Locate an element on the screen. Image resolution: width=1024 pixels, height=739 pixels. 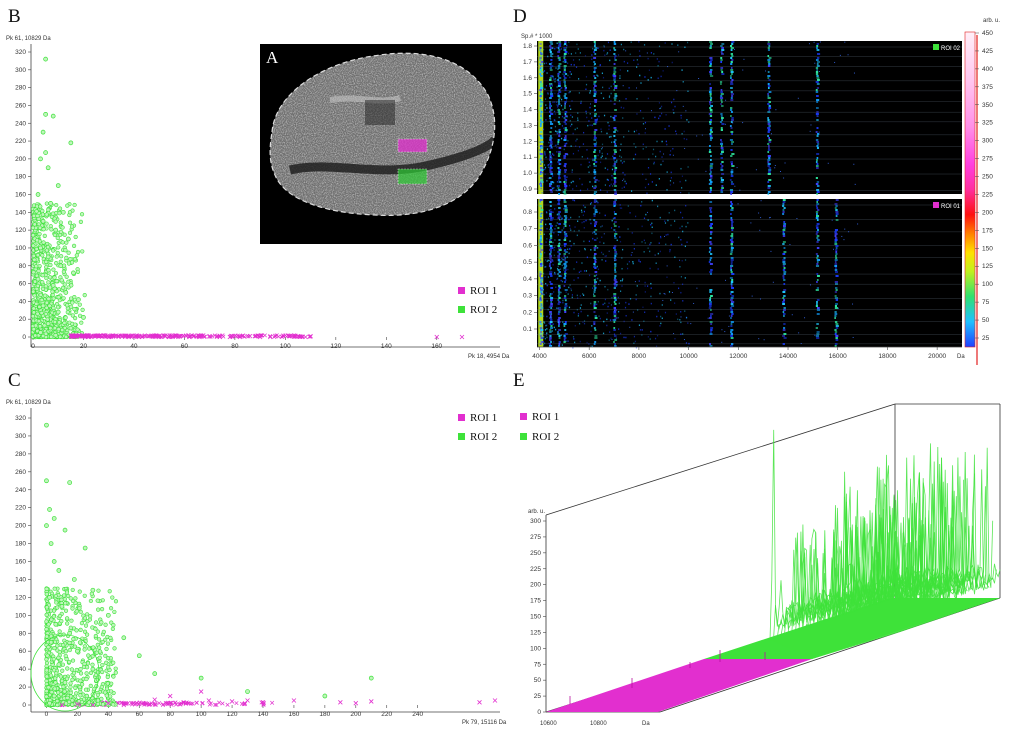
y-tick-label: 0 is located at coordinates (24, 337).